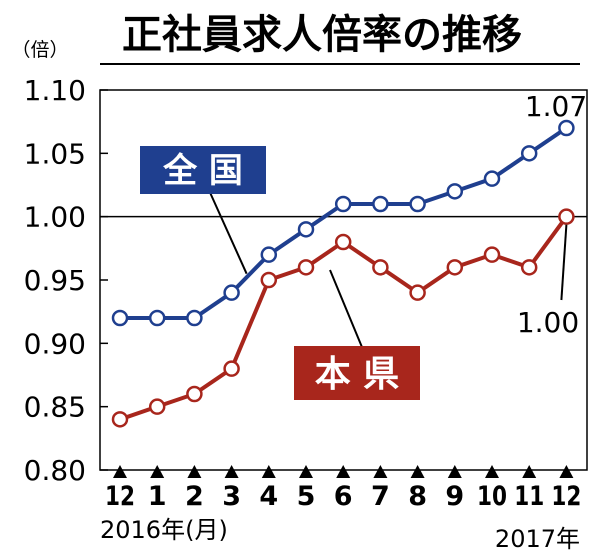 The width and height of the screenshot is (600, 558). What do you see at coordinates (231, 496) in the screenshot?
I see `x-tick-label: 3` at bounding box center [231, 496].